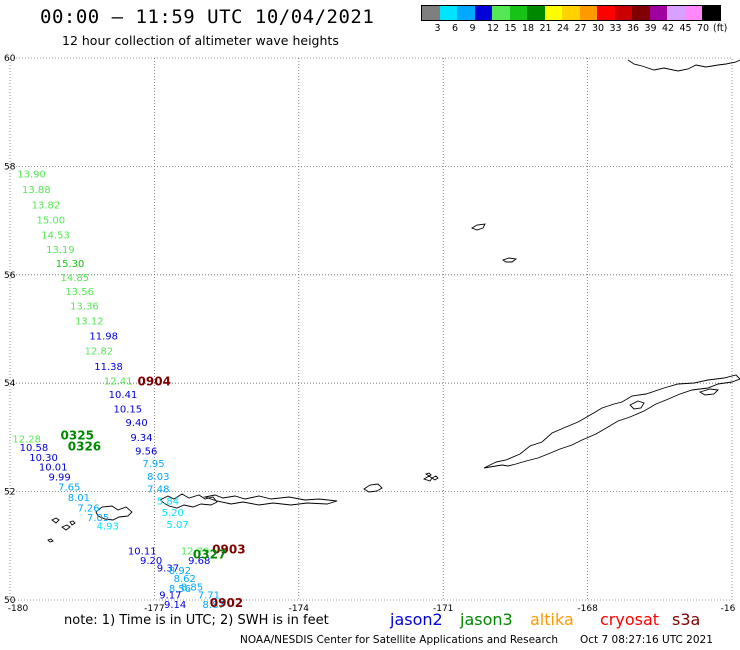 The image size is (740, 650). Describe the element at coordinates (493, 28) in the screenshot. I see `legend-tick: 12` at that location.